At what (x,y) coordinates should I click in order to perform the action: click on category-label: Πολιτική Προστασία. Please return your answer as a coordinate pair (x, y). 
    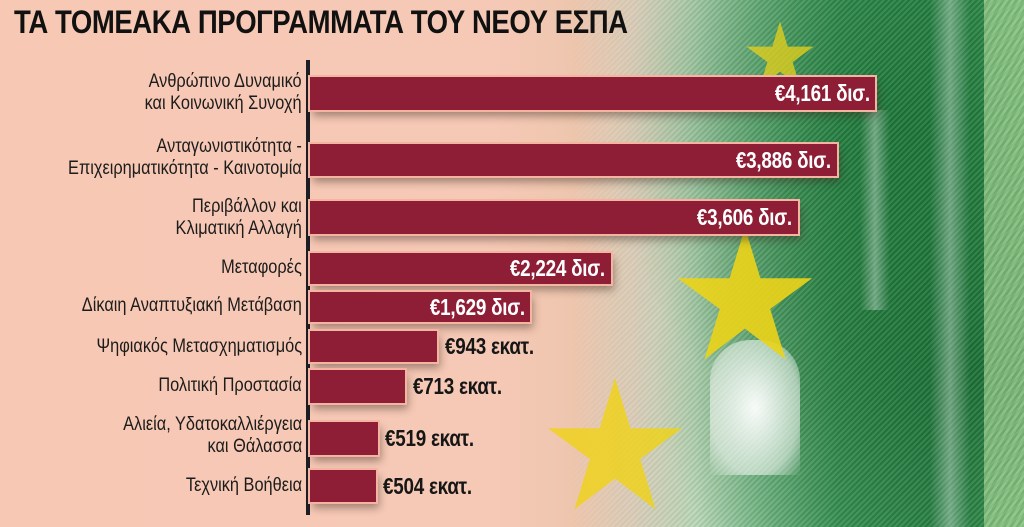
    Looking at the image, I should click on (230, 386).